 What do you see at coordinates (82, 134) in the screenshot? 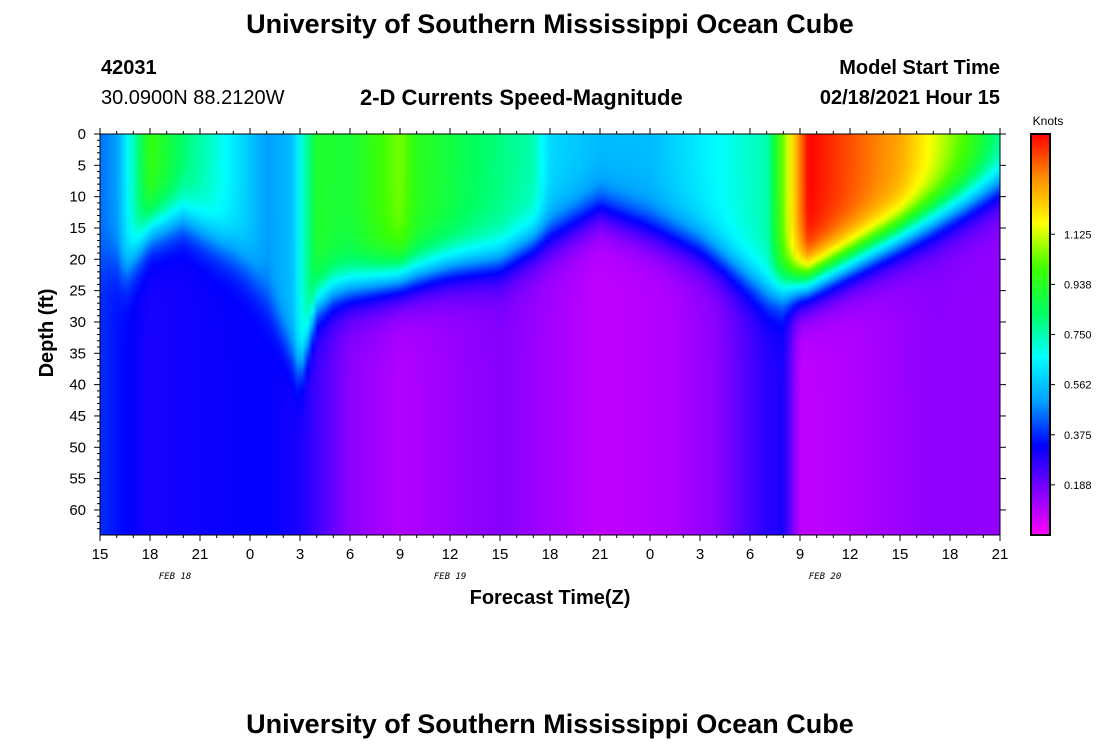
I see `y-tick-label: 0` at bounding box center [82, 134].